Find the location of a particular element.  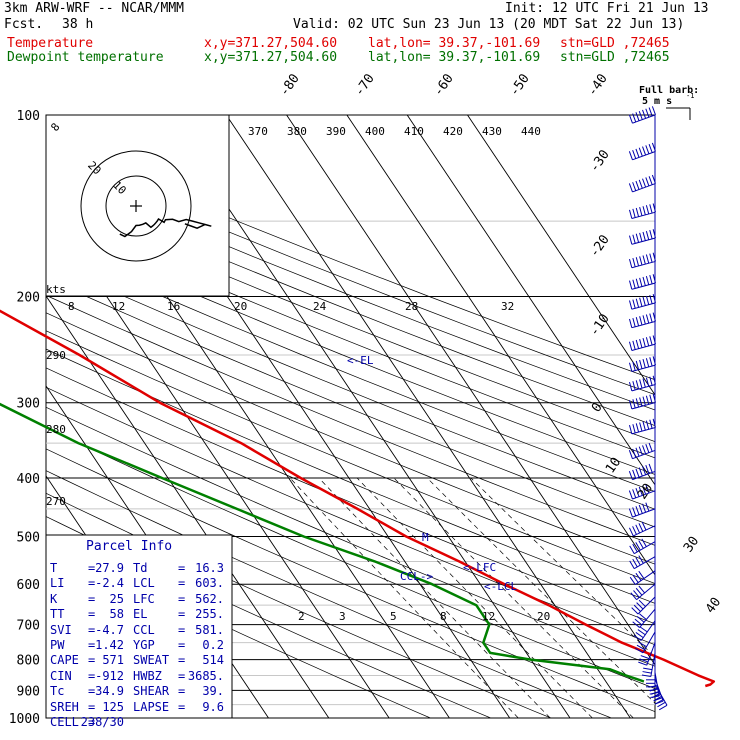

isotherm-label: 10 is located at coordinates (613, 465).